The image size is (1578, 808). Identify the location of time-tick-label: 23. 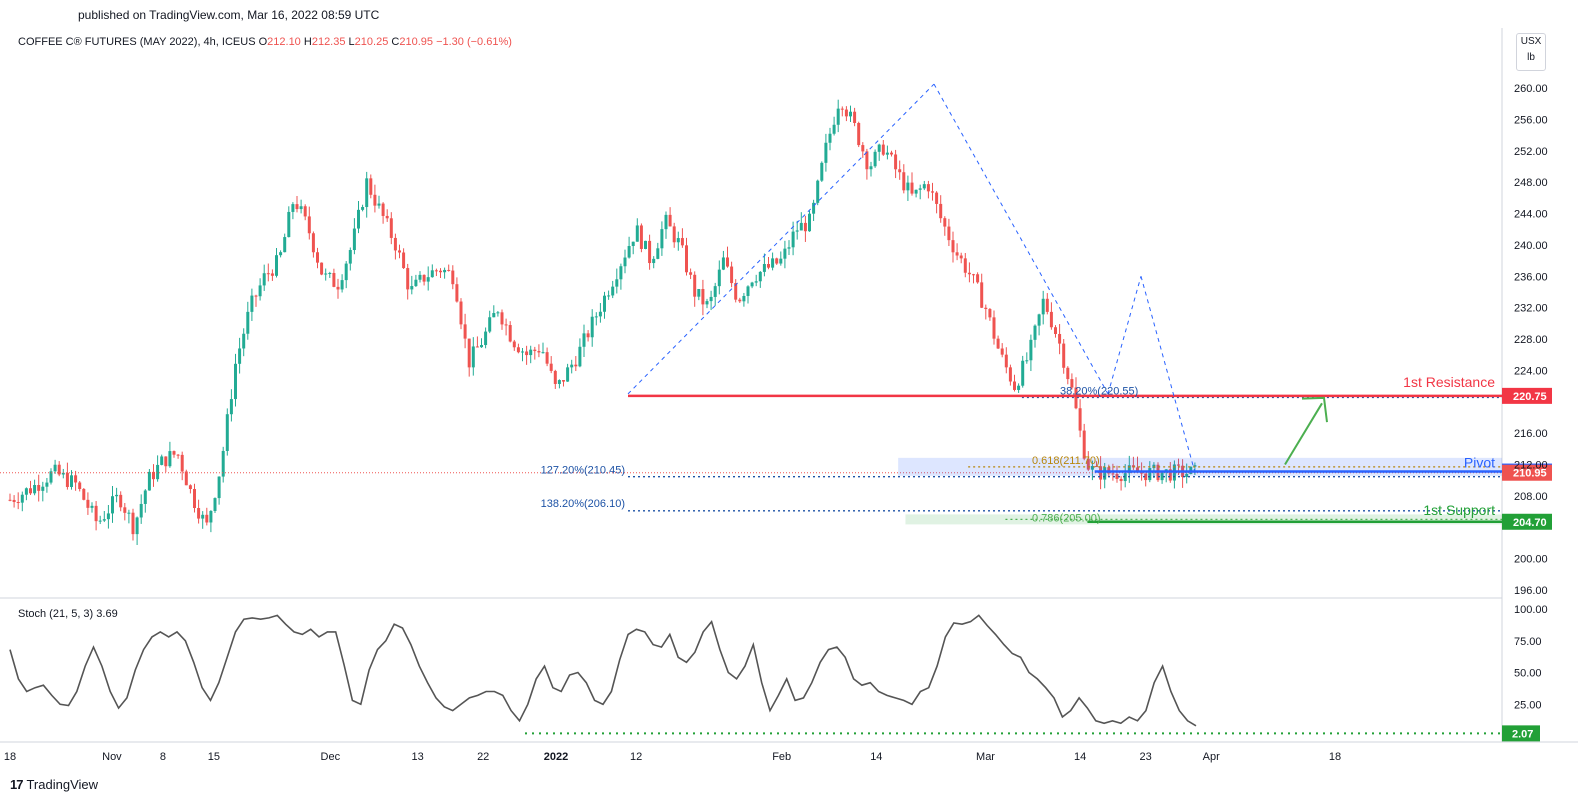
(1146, 757).